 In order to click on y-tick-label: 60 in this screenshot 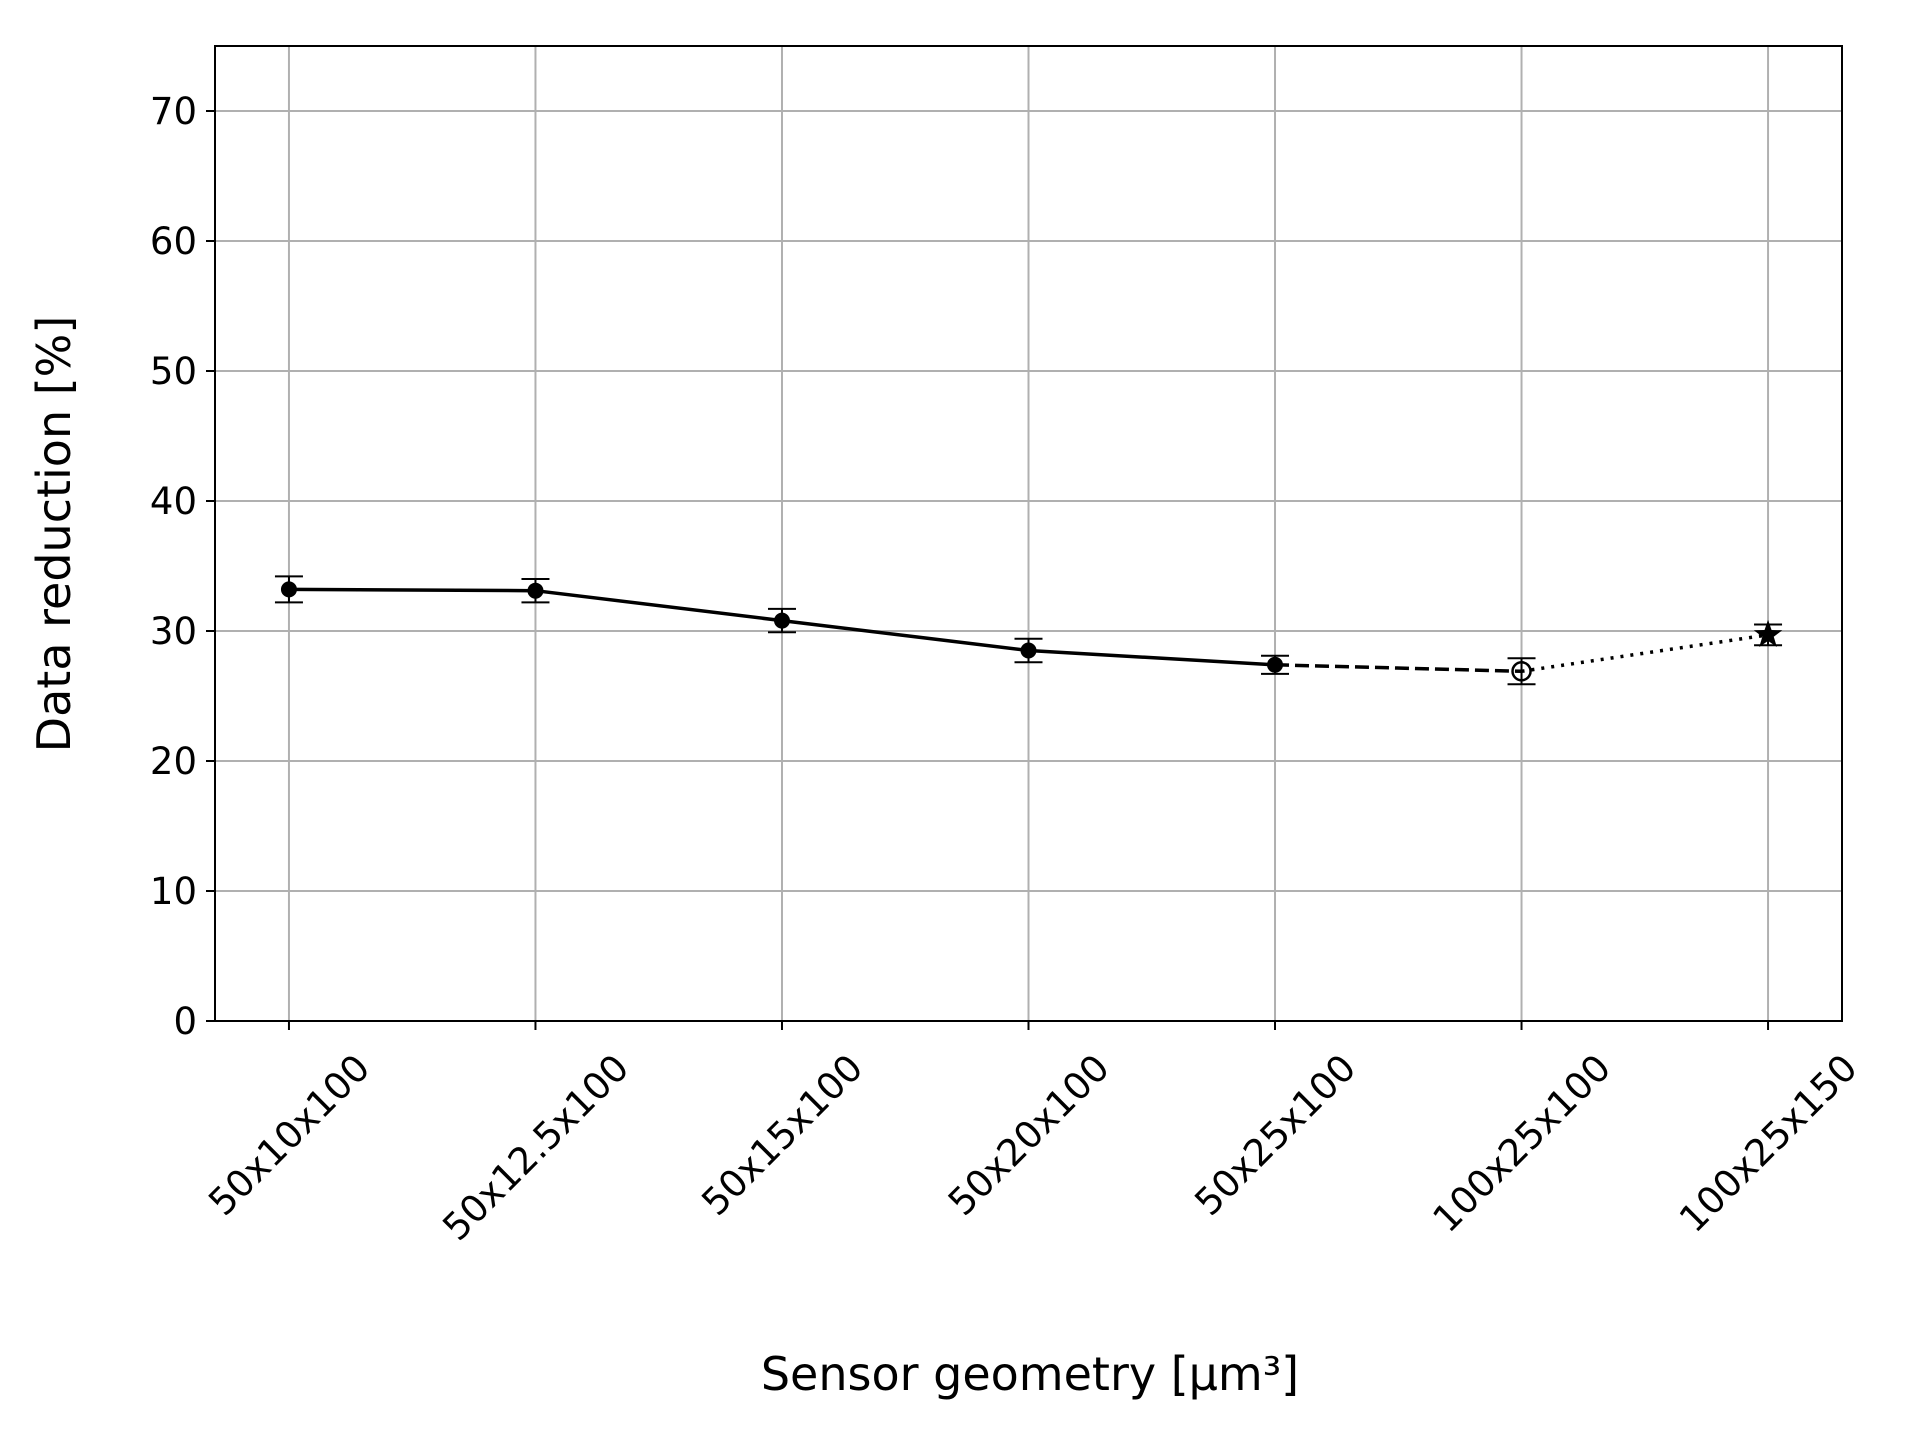, I will do `click(173, 241)`.